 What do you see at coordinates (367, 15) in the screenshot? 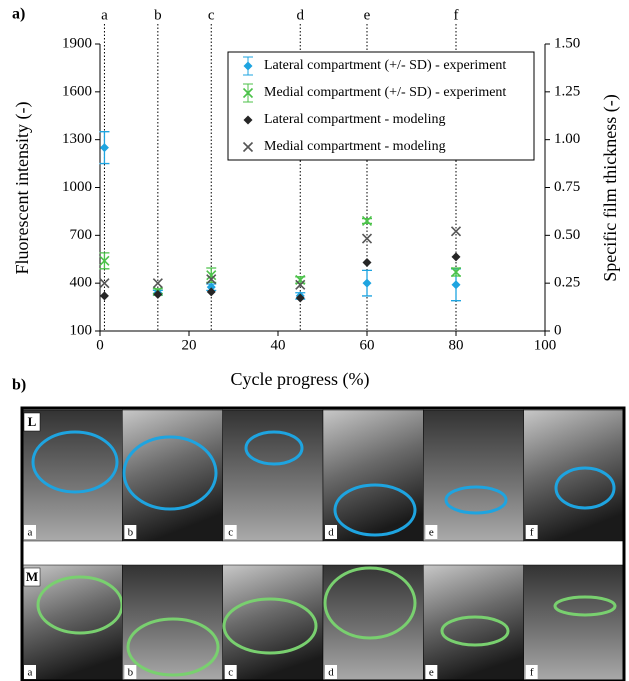
I see `phase-label: e` at bounding box center [367, 15].